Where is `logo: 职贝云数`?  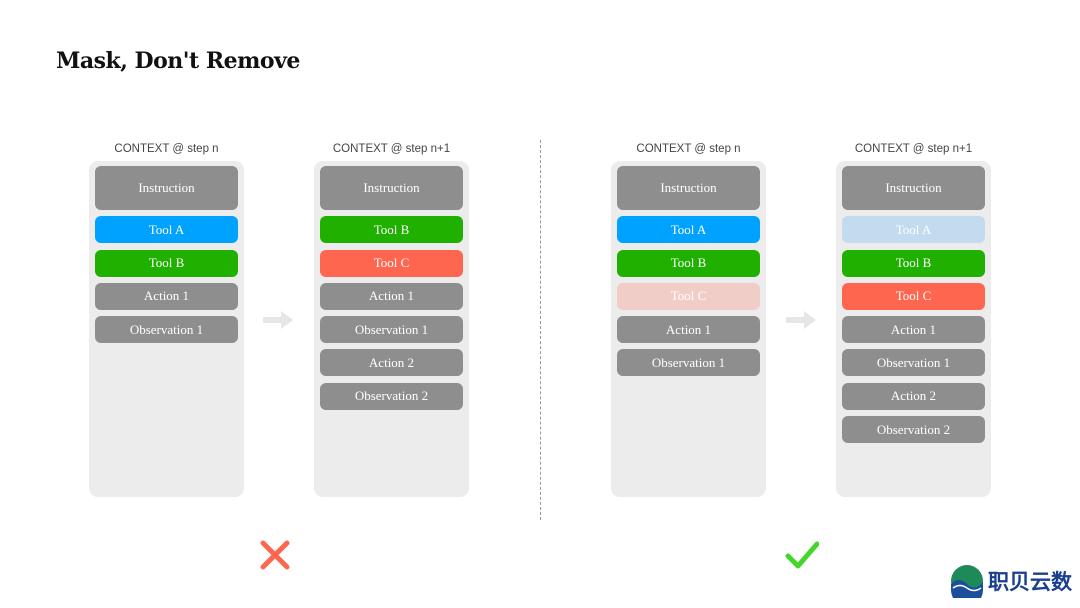
logo: 职贝云数 is located at coordinates (1011, 581).